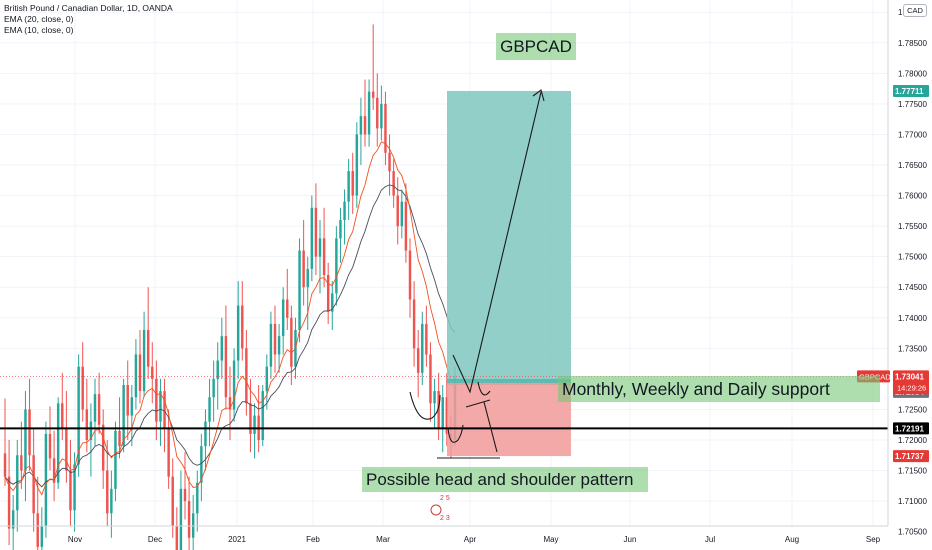  What do you see at coordinates (75, 539) in the screenshot?
I see `x-tick-label: Nov` at bounding box center [75, 539].